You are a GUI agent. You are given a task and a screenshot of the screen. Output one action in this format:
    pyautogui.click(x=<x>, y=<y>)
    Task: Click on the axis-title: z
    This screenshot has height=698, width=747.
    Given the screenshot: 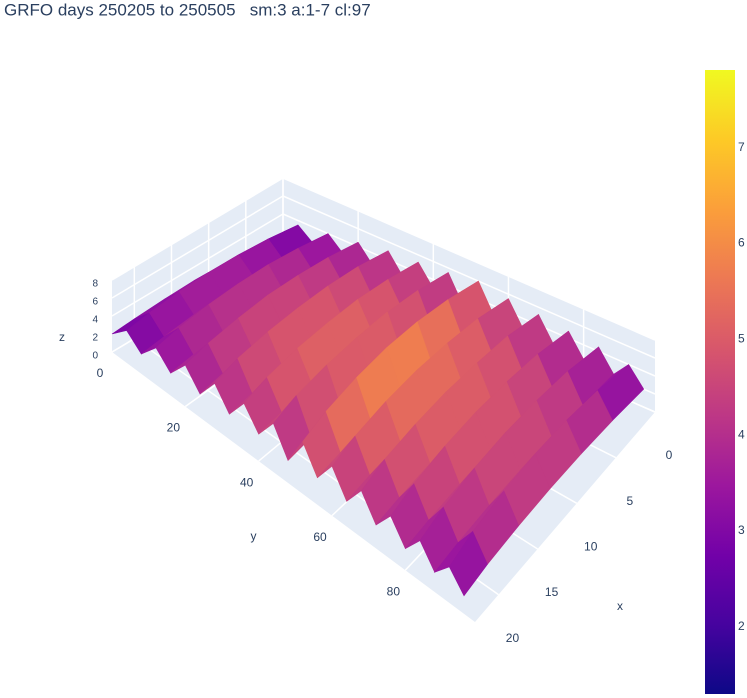 What is the action you would take?
    pyautogui.click(x=62, y=337)
    